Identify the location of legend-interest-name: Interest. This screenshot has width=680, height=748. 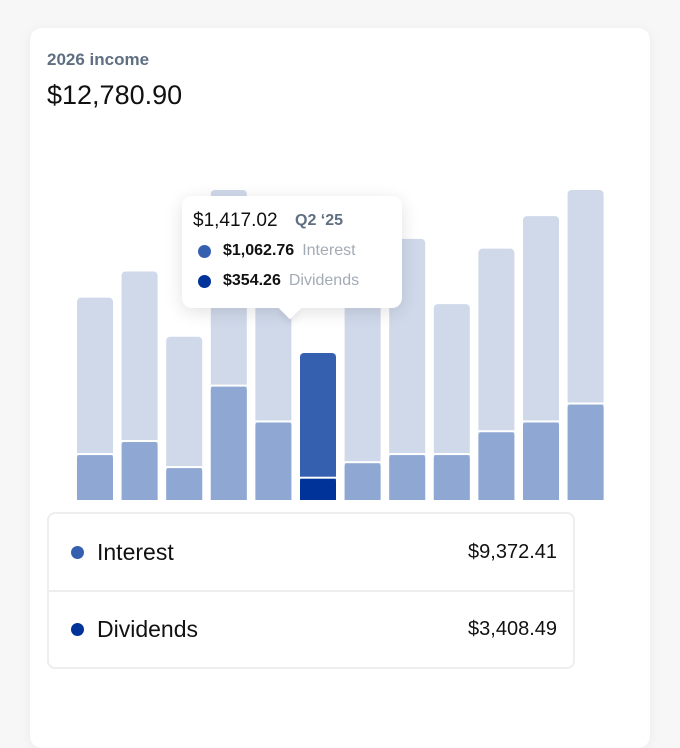
(135, 551).